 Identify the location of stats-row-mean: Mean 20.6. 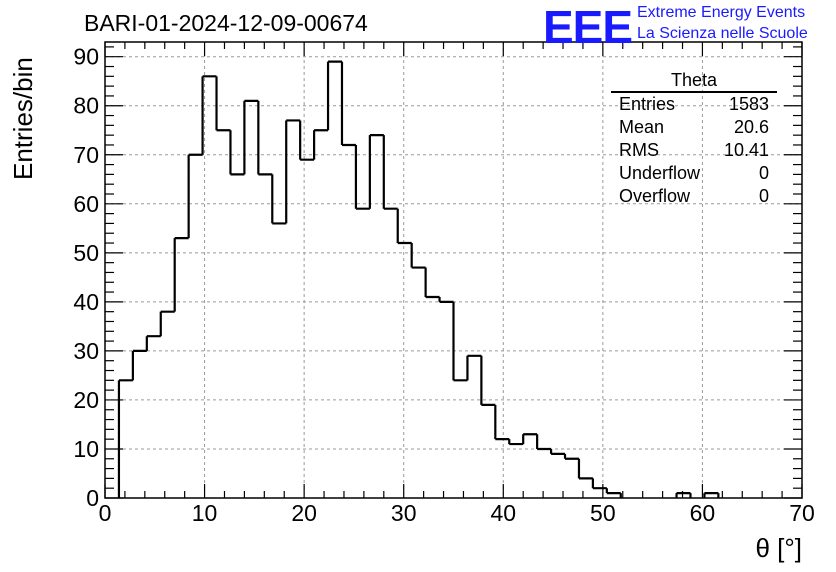
(694, 127).